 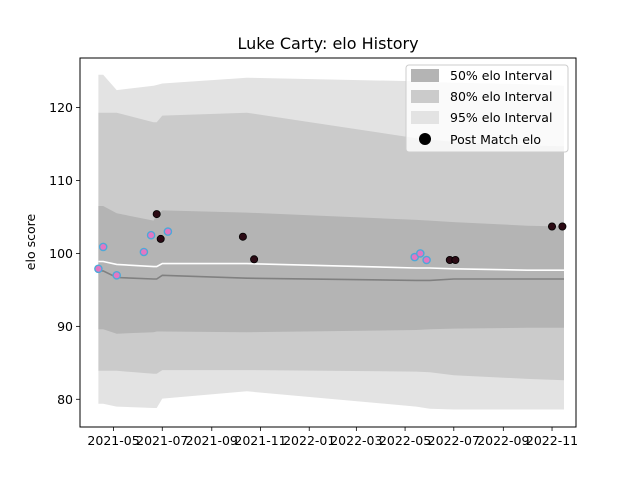 I want to click on y-axis-label: elo score, so click(x=30, y=242).